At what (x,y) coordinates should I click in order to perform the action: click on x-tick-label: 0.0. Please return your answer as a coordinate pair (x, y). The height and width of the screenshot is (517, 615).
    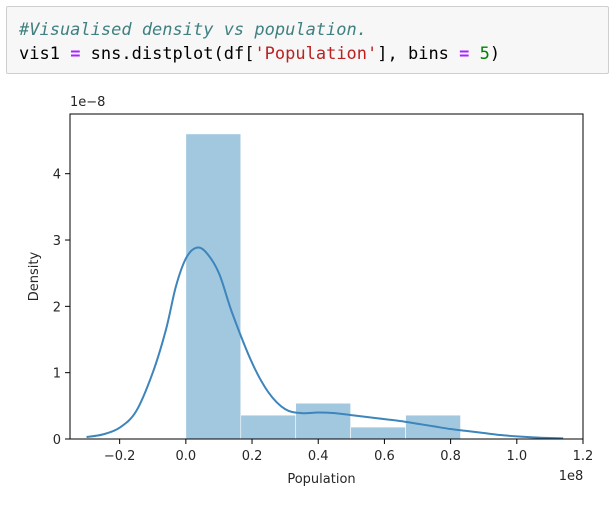
    Looking at the image, I should click on (185, 456).